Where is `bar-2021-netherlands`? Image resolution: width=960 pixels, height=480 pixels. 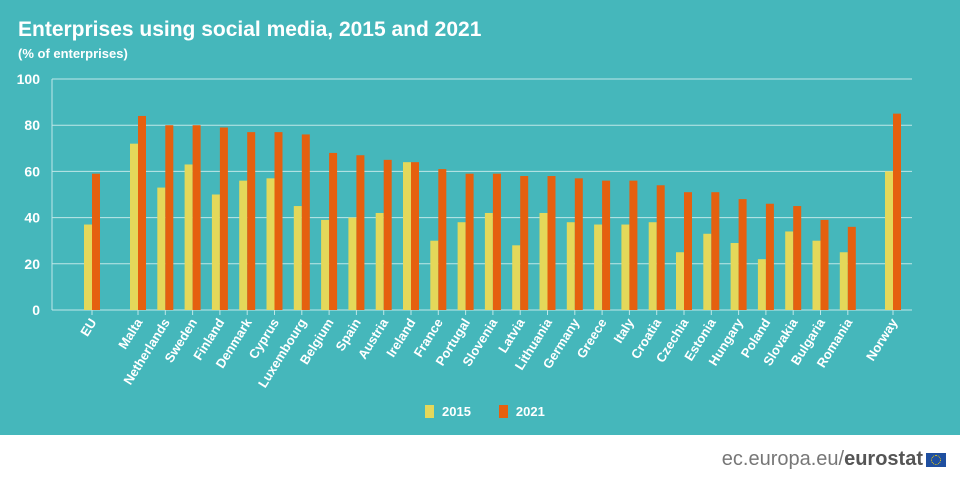
bar-2021-netherlands is located at coordinates (169, 217).